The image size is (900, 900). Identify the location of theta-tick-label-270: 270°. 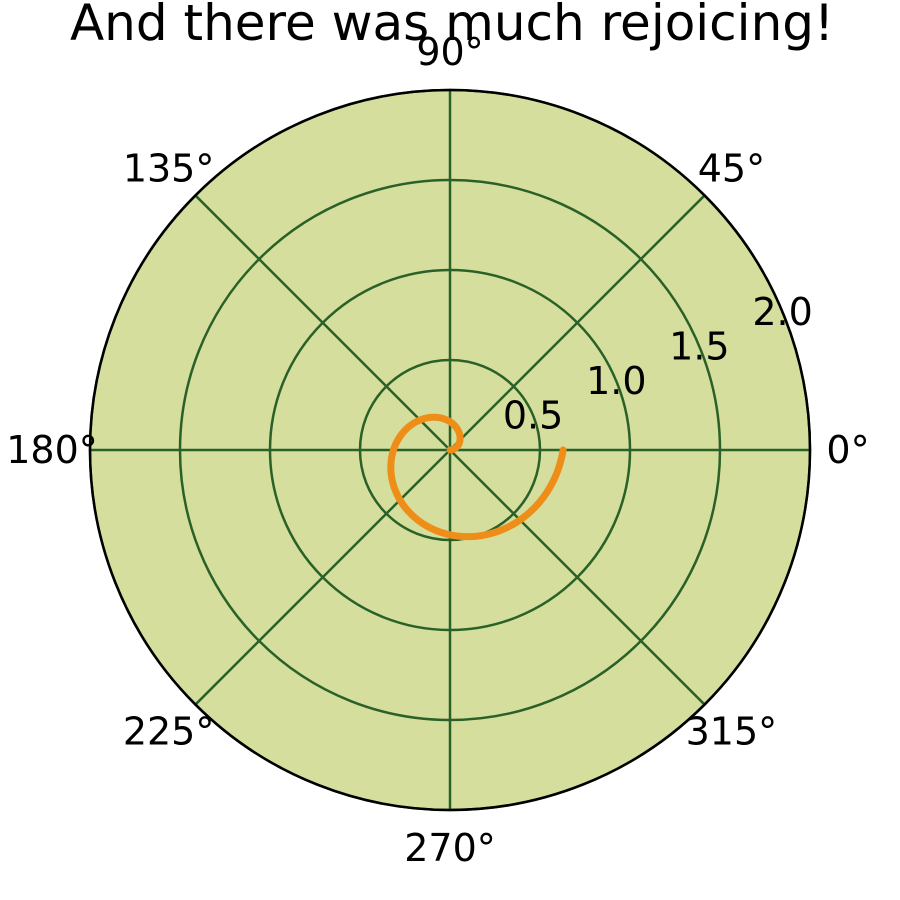
(450, 848).